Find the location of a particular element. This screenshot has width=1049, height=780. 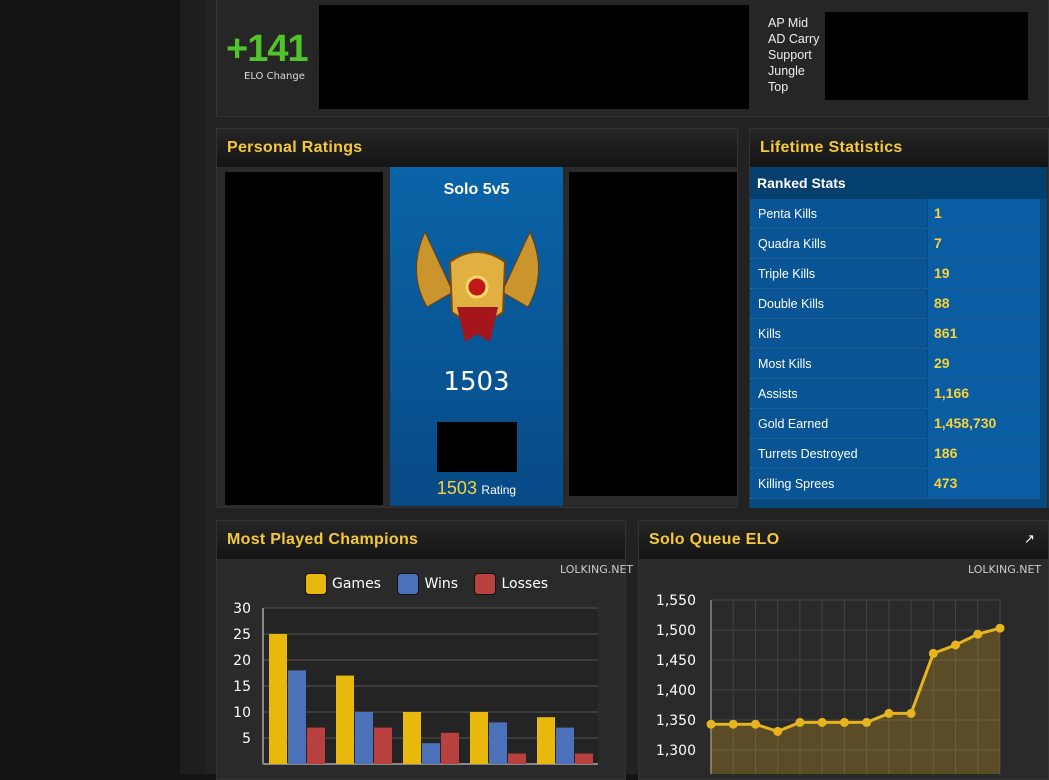

stat-row: Triple Kills 19 is located at coordinates (895, 274).